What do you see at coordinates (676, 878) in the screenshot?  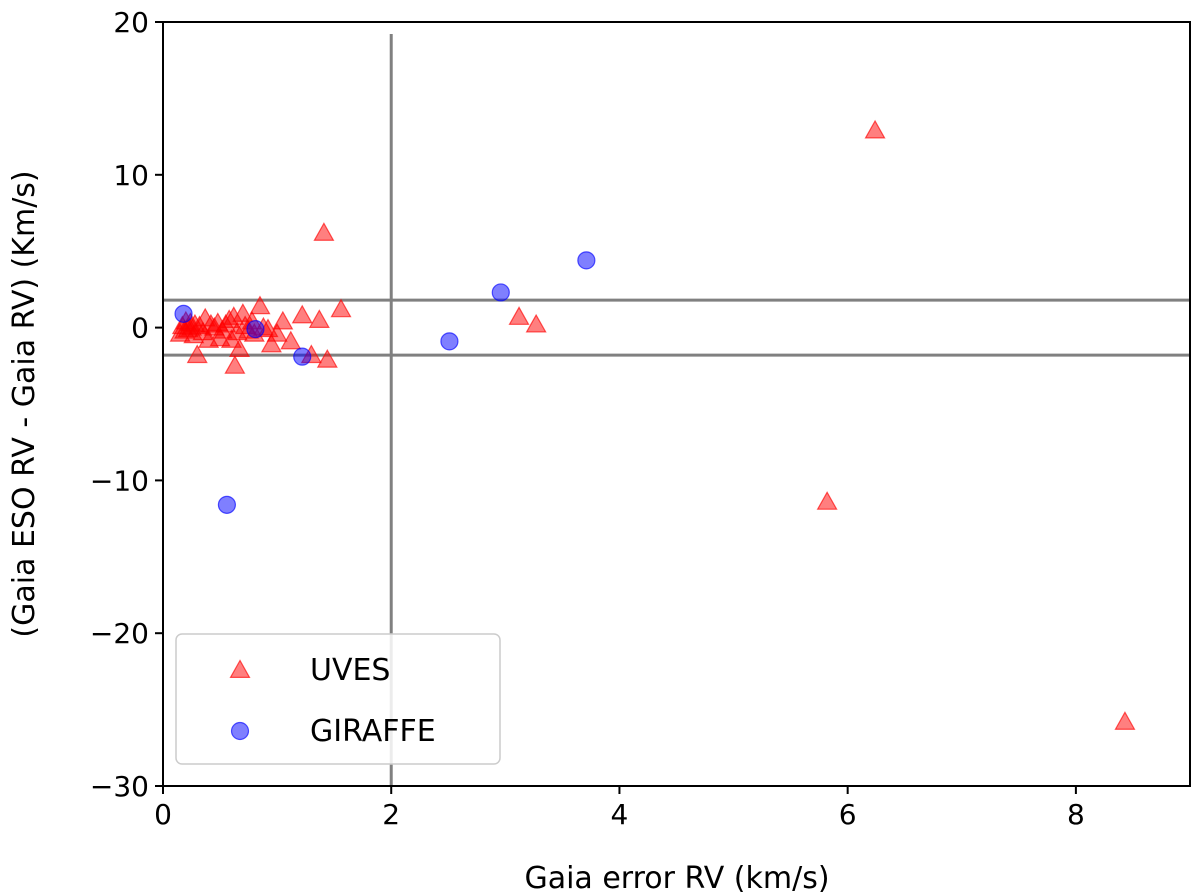 I see `x-axis-label: Gaia error RV (km/s)` at bounding box center [676, 878].